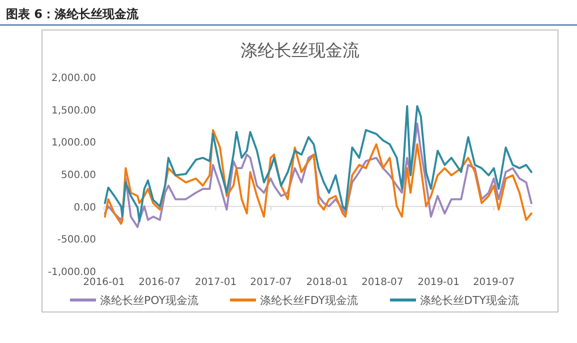 This screenshot has height=343, width=577. I want to click on y-tick-label: -1,000.00, so click(72, 272).